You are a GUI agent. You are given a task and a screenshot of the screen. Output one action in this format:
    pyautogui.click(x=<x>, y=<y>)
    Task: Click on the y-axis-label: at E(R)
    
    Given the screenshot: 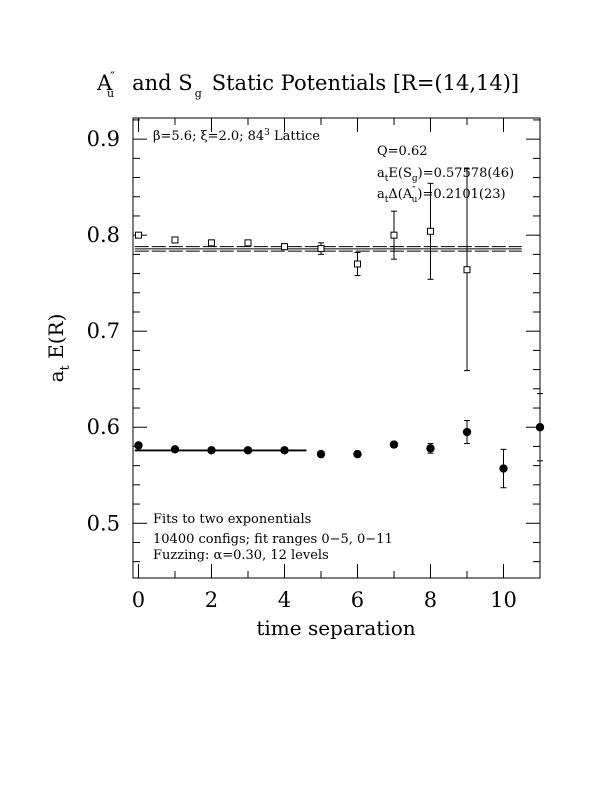 What is the action you would take?
    pyautogui.click(x=58, y=348)
    